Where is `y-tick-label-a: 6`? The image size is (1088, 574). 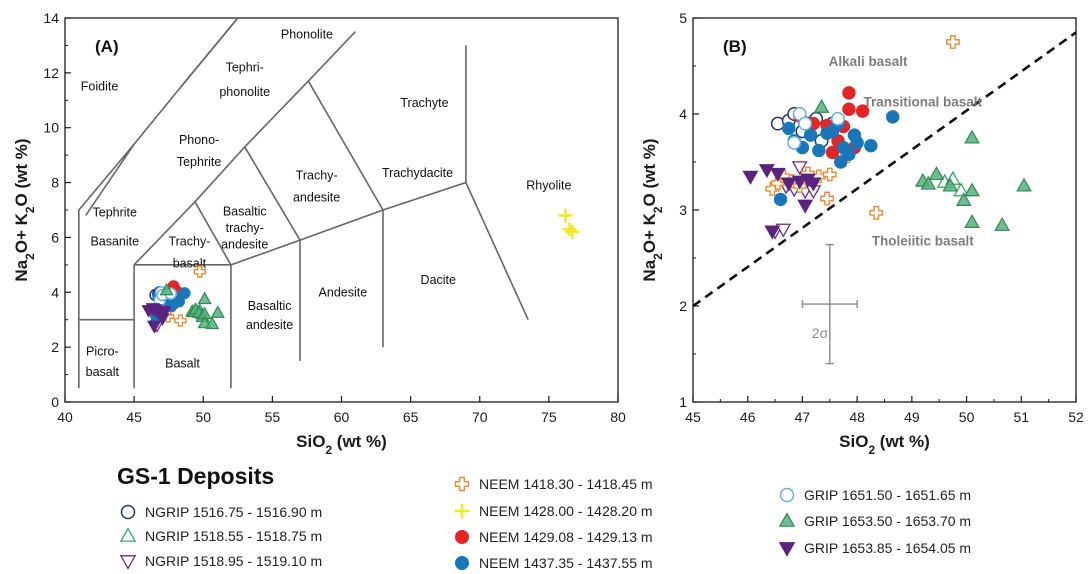
y-tick-label-a: 6 is located at coordinates (55, 237).